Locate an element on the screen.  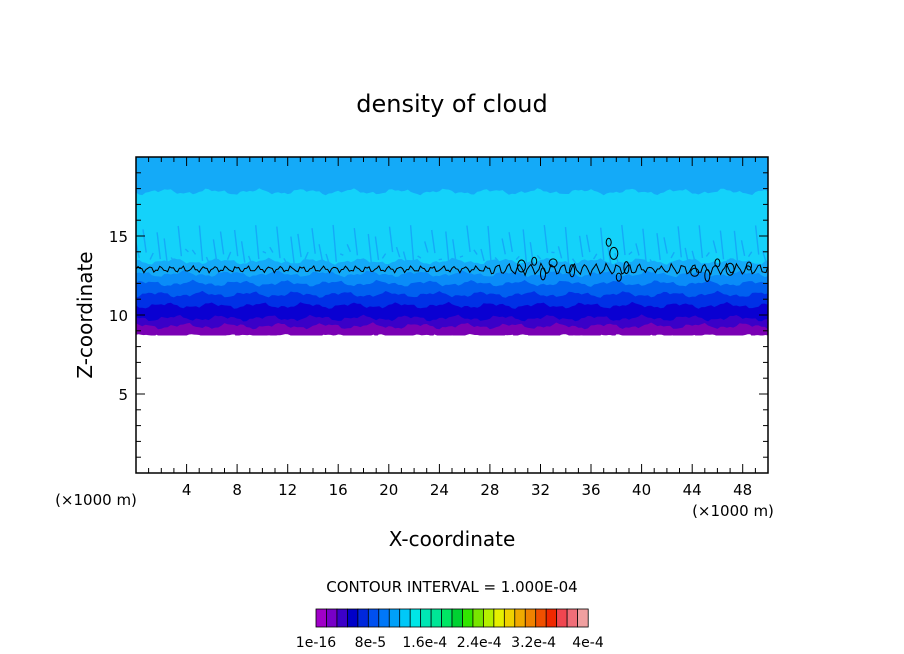
colorbar-label: 3.2e-4 is located at coordinates (533, 643).